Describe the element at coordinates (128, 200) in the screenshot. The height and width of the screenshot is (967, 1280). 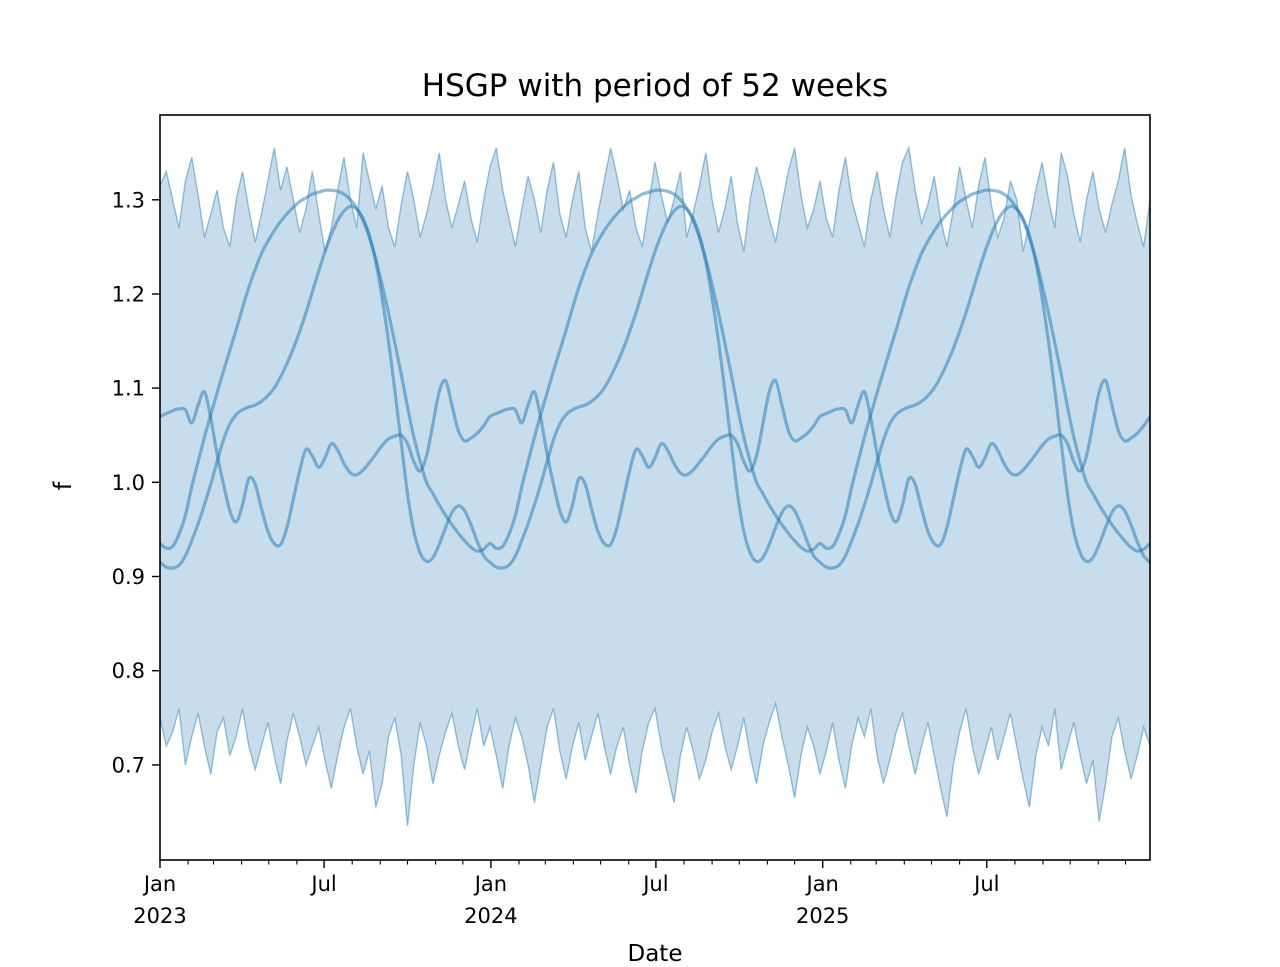
I see `y-tick-label: 1.3` at that location.